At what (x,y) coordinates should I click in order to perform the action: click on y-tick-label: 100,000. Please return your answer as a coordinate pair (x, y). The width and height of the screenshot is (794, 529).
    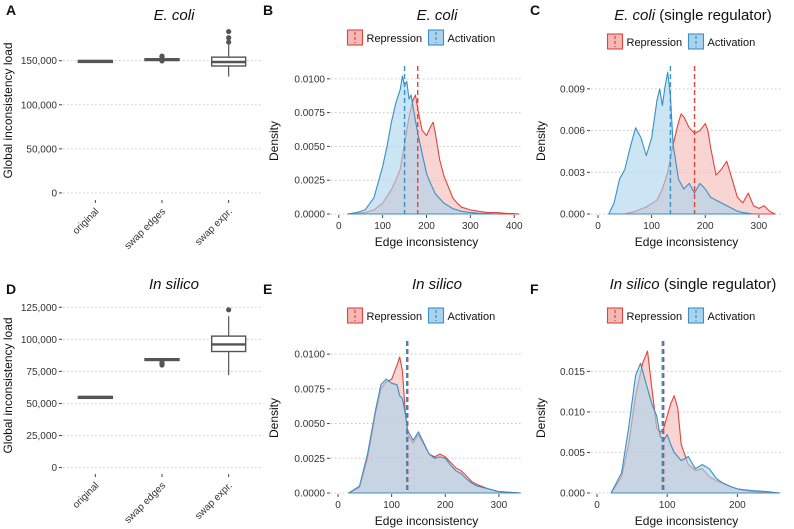
    Looking at the image, I should click on (39, 105).